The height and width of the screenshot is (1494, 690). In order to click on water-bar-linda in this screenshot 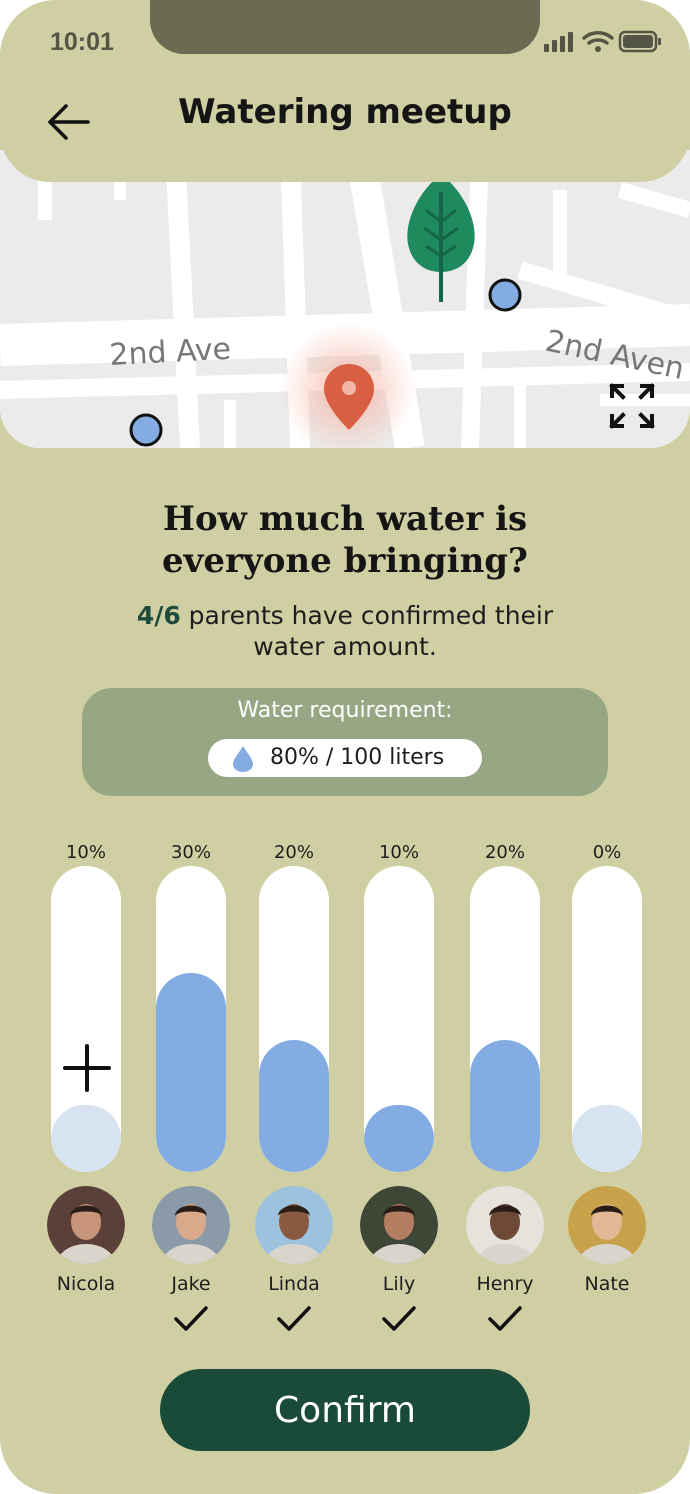, I will do `click(294, 1019)`.